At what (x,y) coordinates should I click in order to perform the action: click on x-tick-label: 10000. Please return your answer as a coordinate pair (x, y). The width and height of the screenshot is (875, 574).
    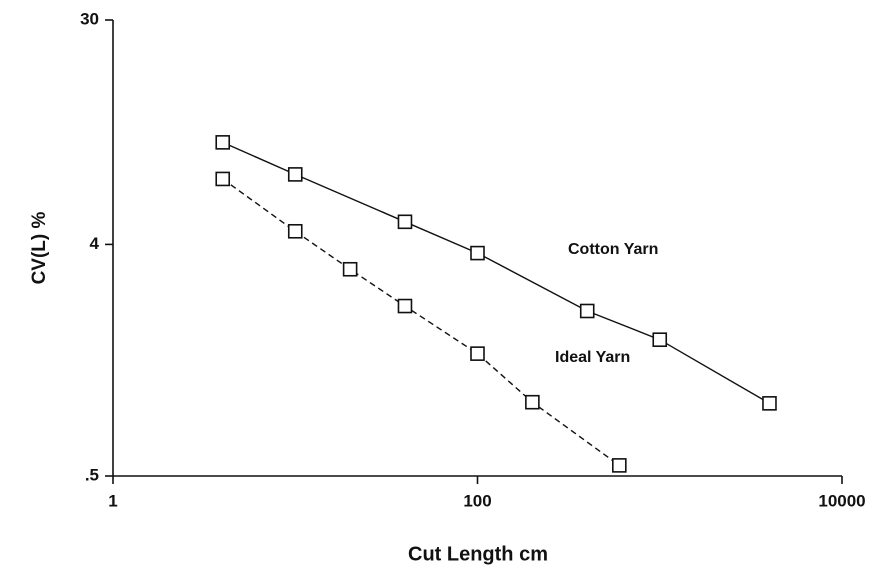
    Looking at the image, I should click on (841, 500).